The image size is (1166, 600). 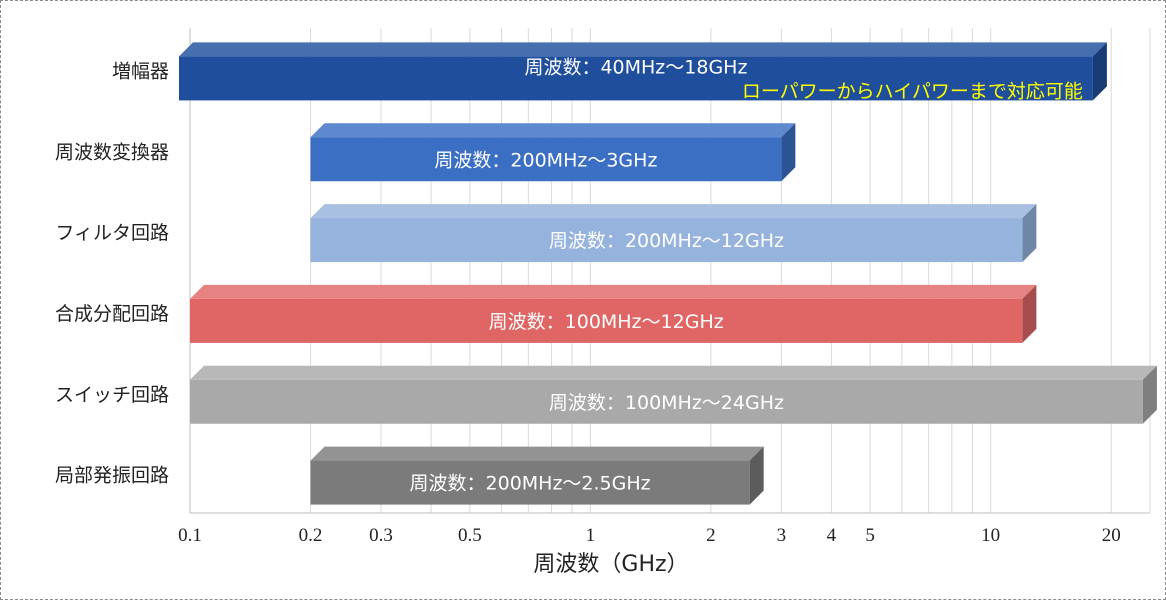 I want to click on x-tick-label: 4, so click(x=832, y=535).